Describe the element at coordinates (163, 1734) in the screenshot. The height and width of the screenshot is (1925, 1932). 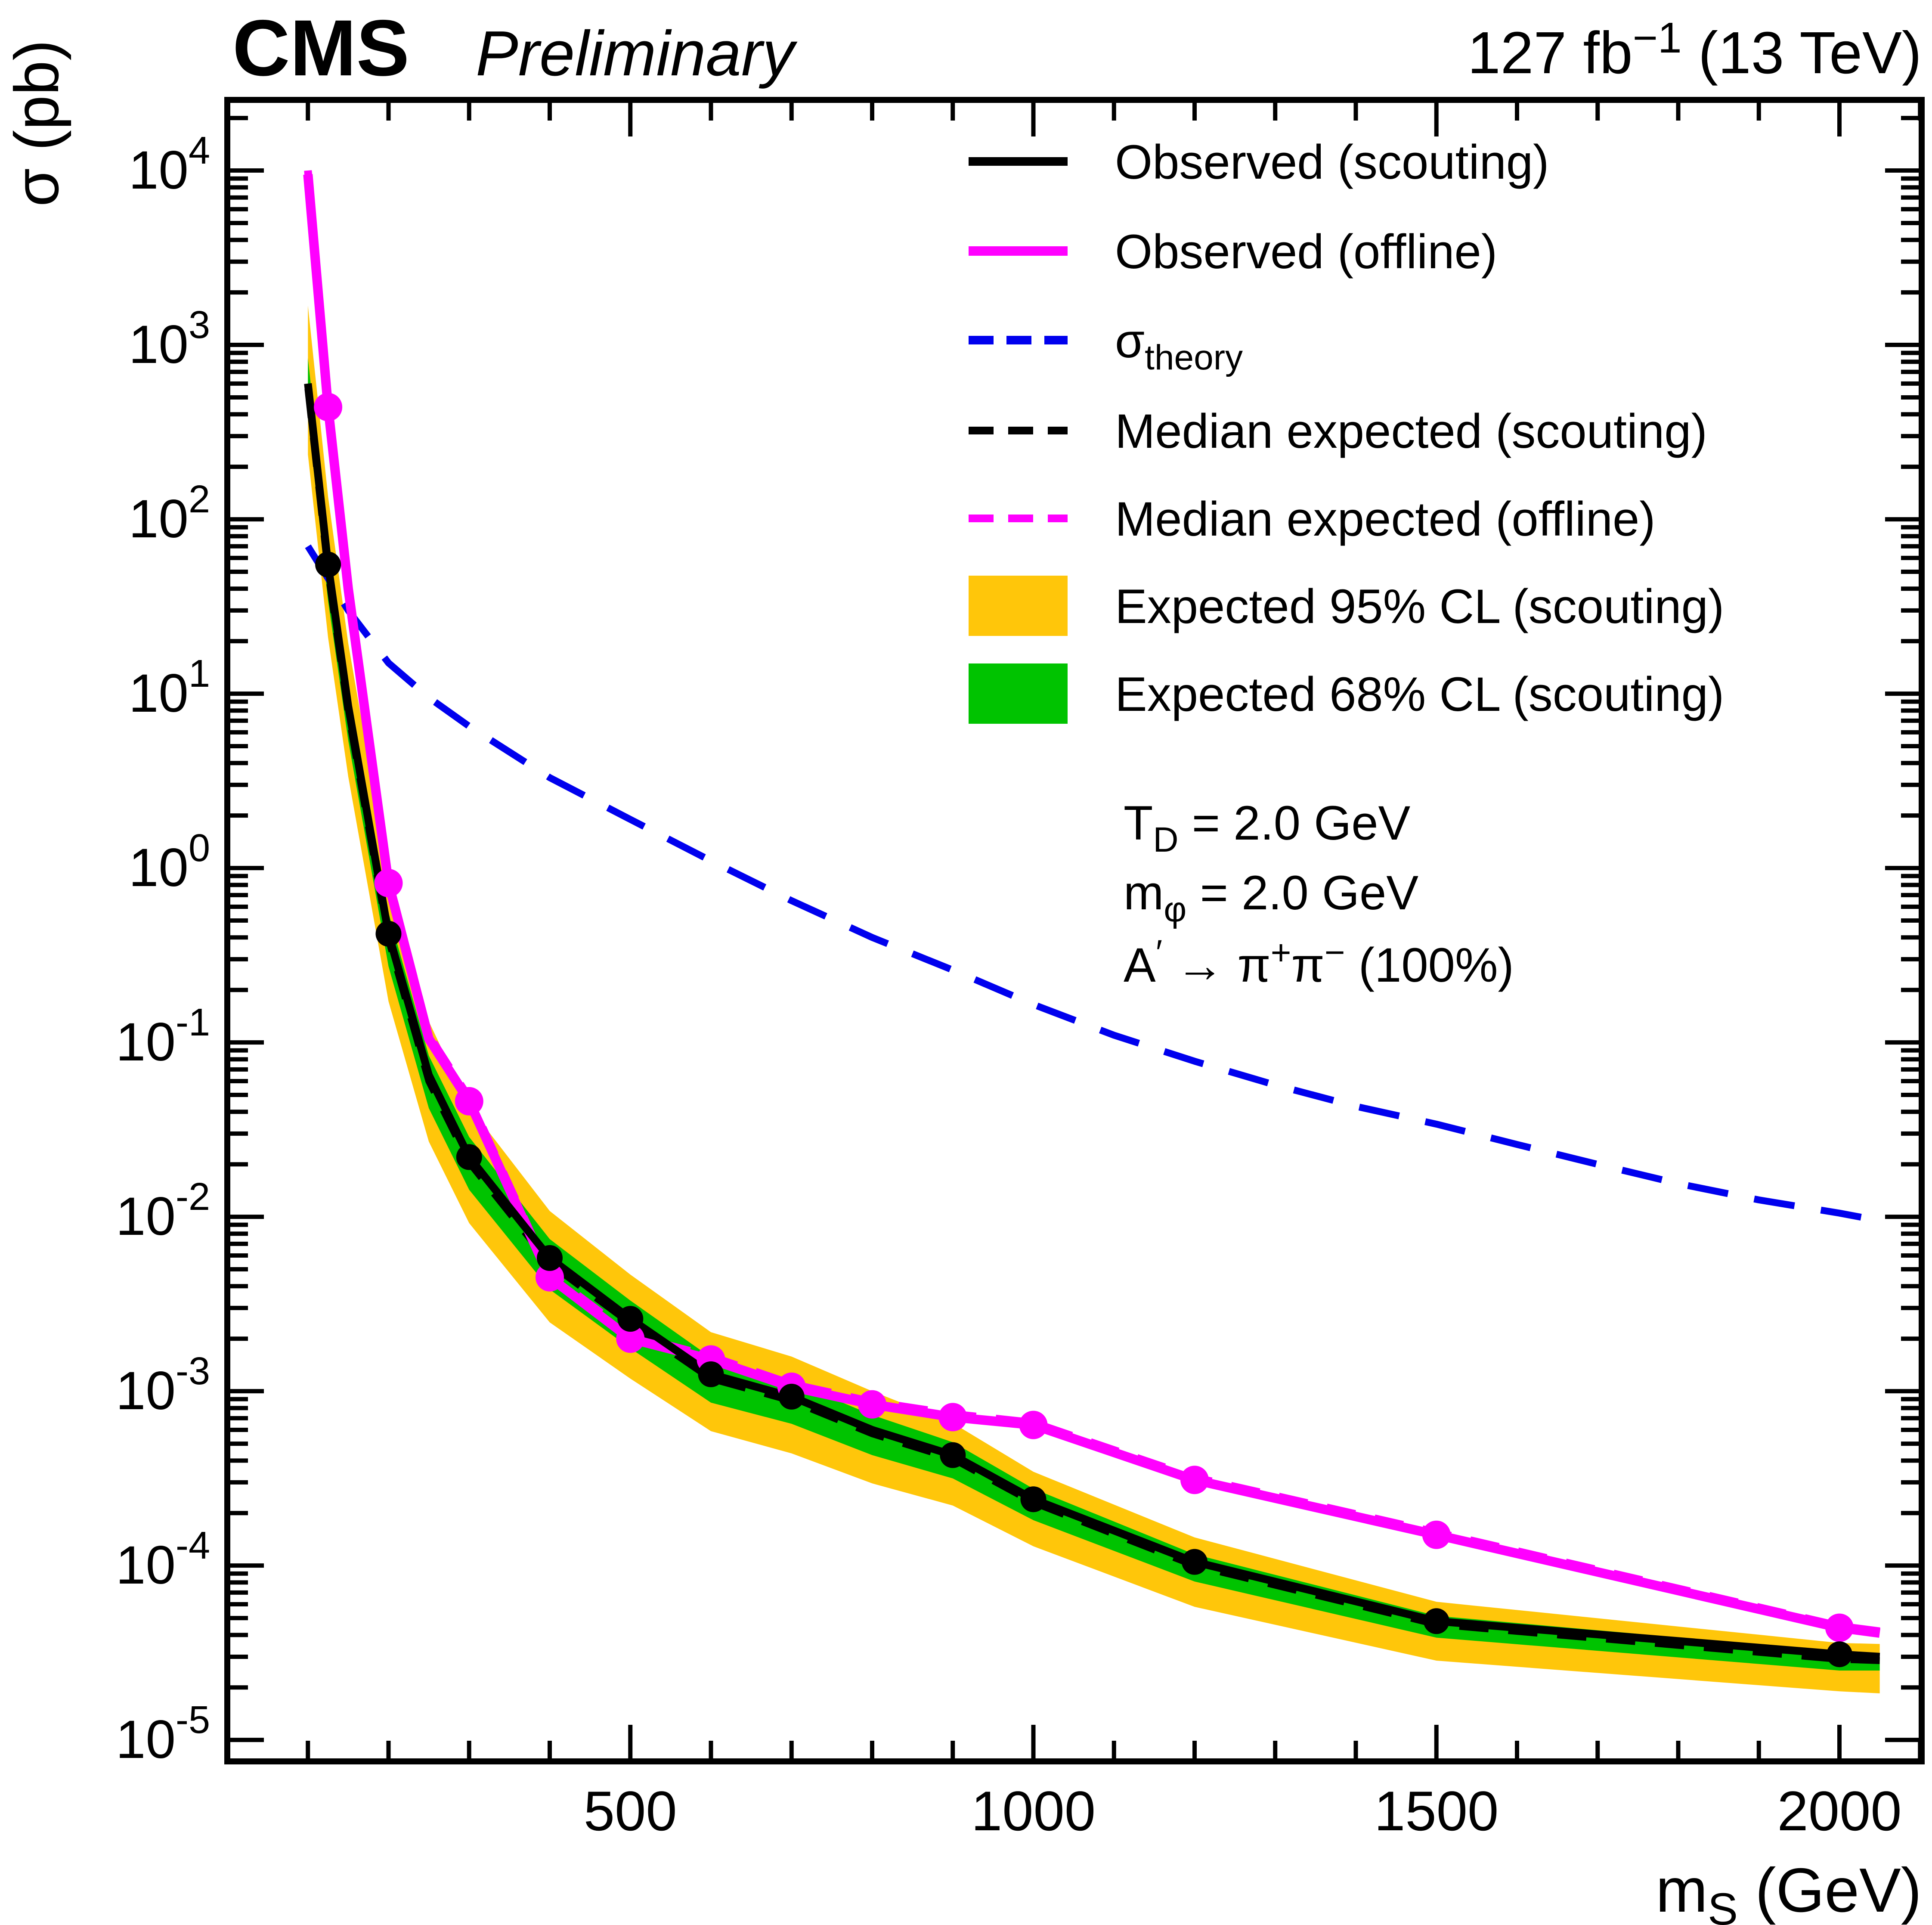
I see `y-tick-label: 10⁻⁵` at that location.